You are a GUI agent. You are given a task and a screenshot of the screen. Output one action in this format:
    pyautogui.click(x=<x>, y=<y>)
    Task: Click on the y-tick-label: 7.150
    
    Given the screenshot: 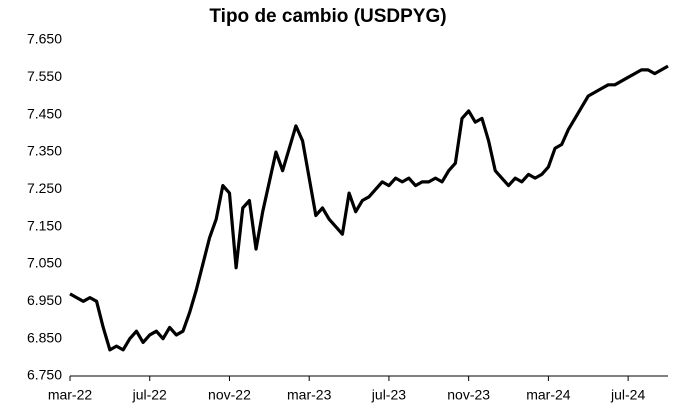 What is the action you would take?
    pyautogui.click(x=44, y=225)
    